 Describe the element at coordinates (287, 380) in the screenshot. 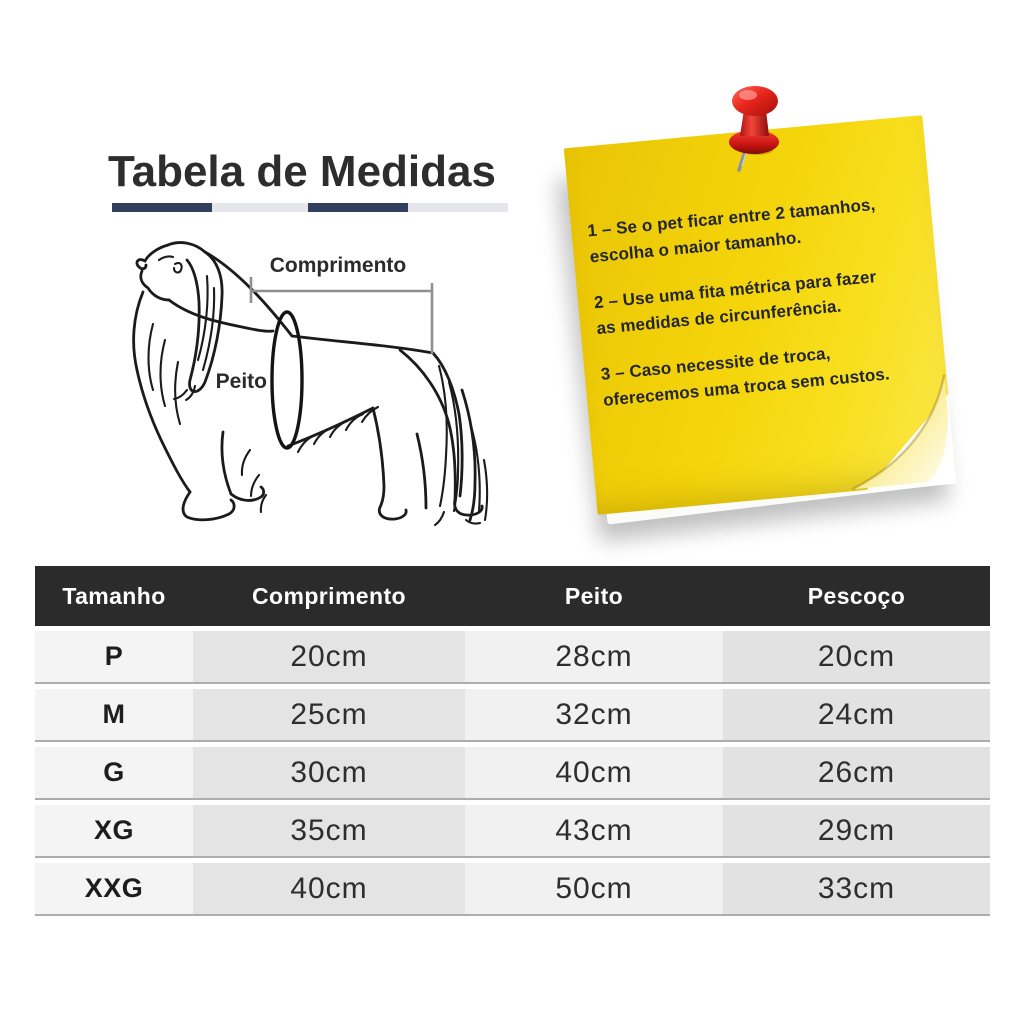

I see `chest-girth-ellipse` at that location.